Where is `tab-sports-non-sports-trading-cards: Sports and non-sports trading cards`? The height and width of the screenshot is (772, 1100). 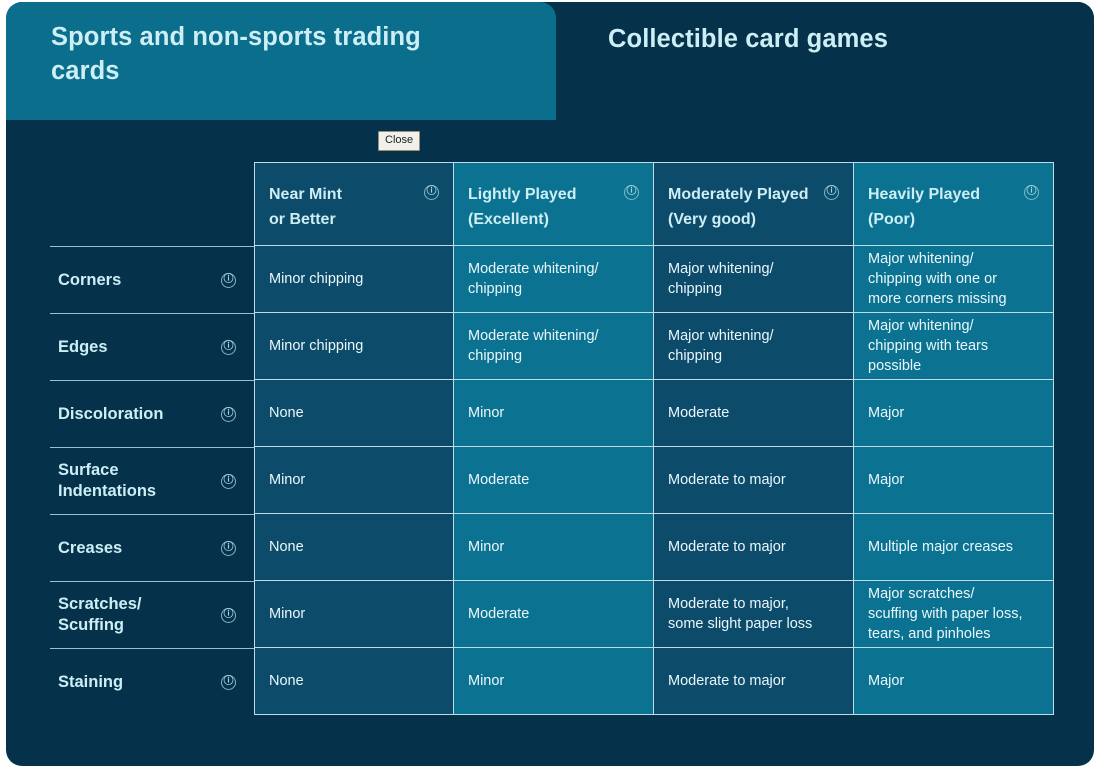
tab-sports-non-sports-trading-cards: Sports and non-sports trading cards is located at coordinates (281, 61).